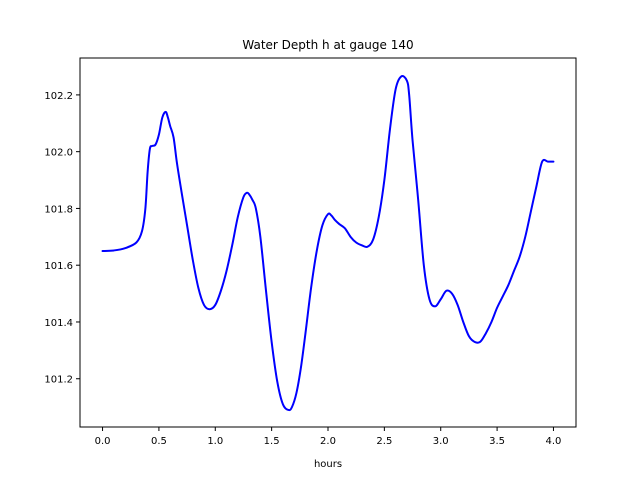  I want to click on y-tick-label: 101.6, so click(58, 266).